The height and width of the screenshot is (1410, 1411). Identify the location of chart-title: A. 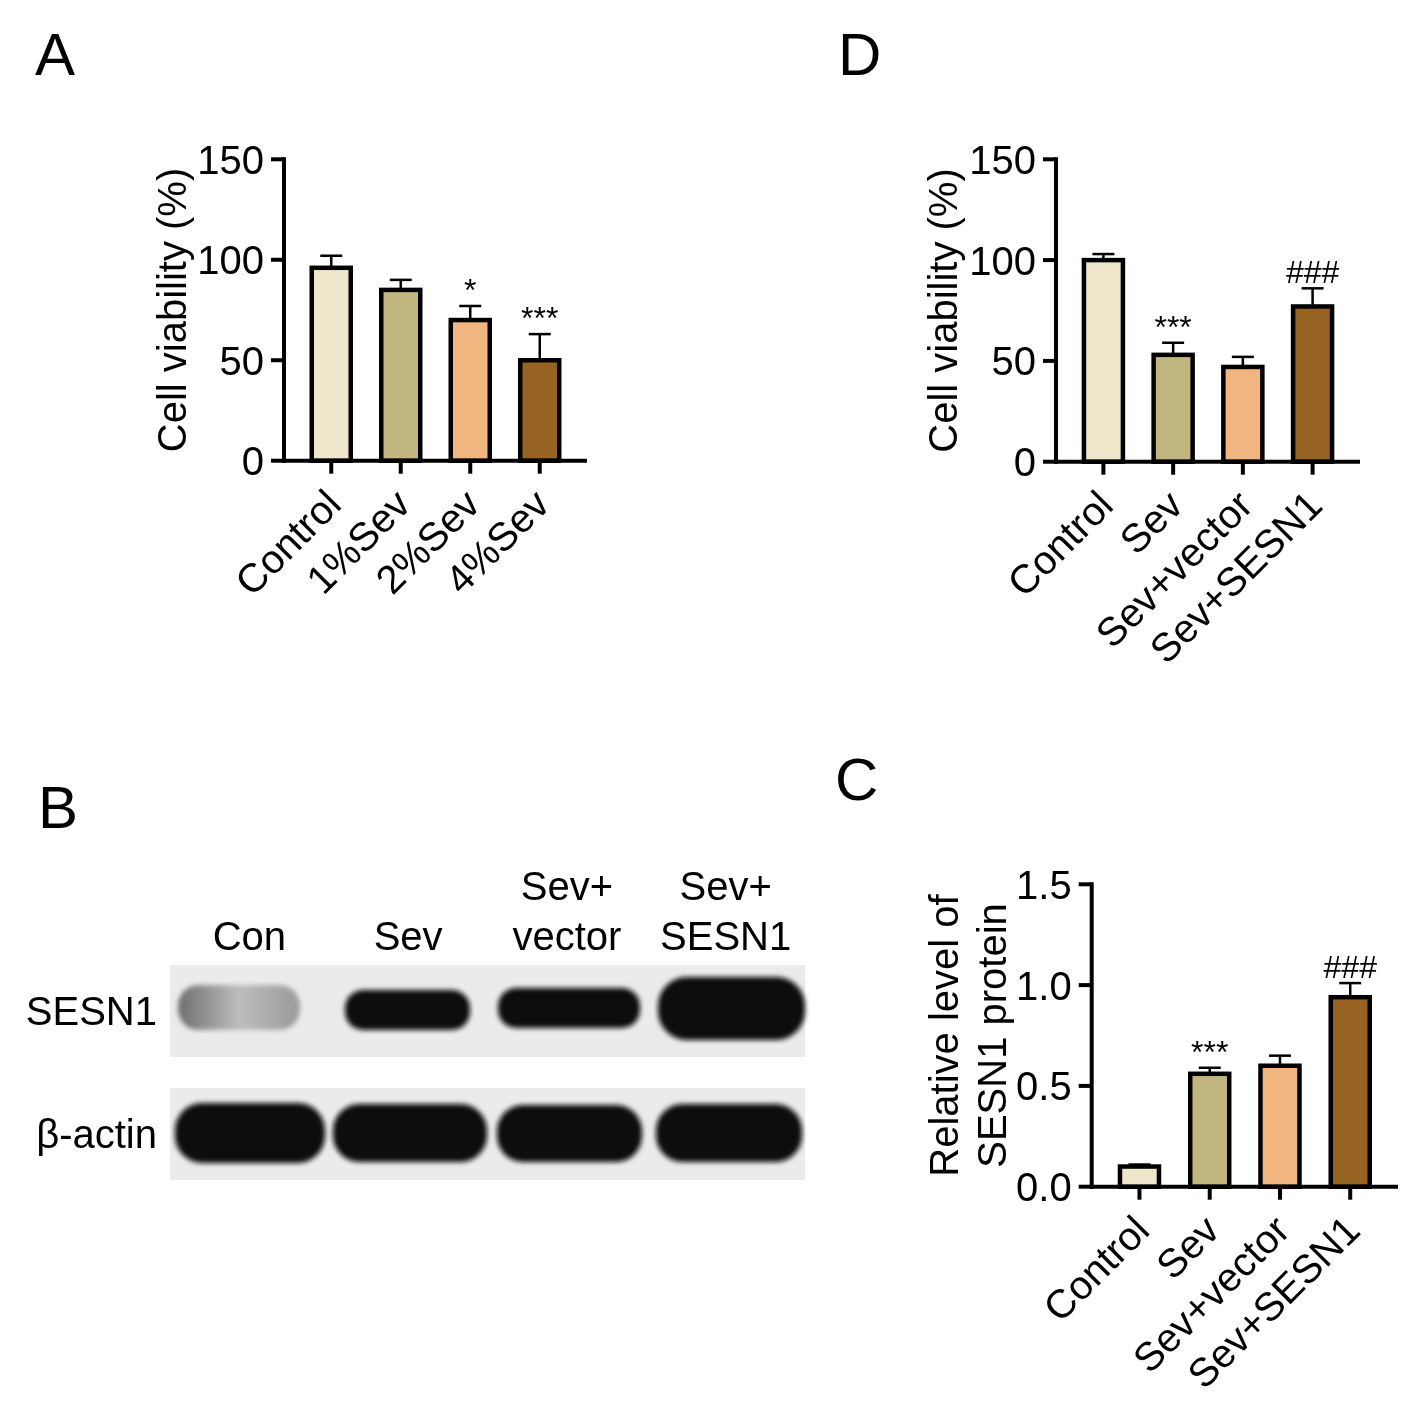
(55, 54).